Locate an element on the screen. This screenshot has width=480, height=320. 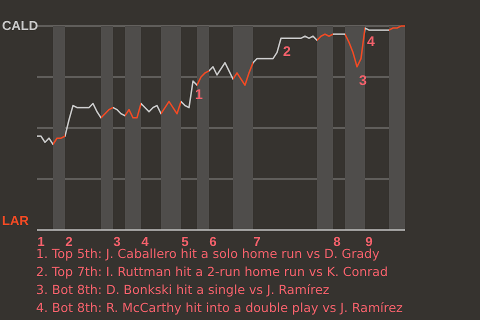
annotation: CALD is located at coordinates (20, 25).